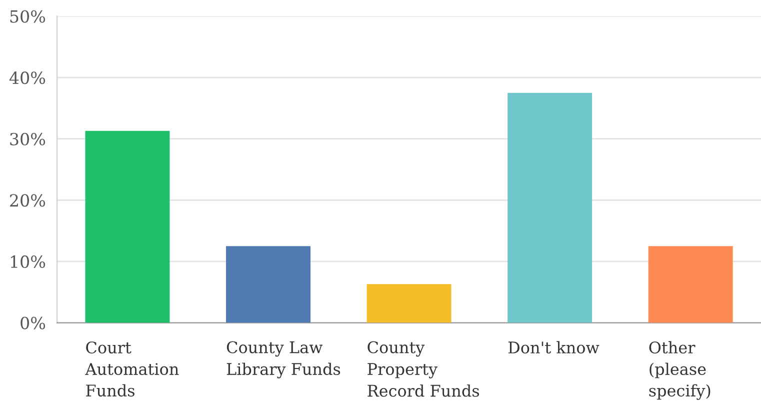 This screenshot has height=406, width=761. Describe the element at coordinates (424, 369) in the screenshot. I see `x-tick-label: County Property Record Funds` at that location.